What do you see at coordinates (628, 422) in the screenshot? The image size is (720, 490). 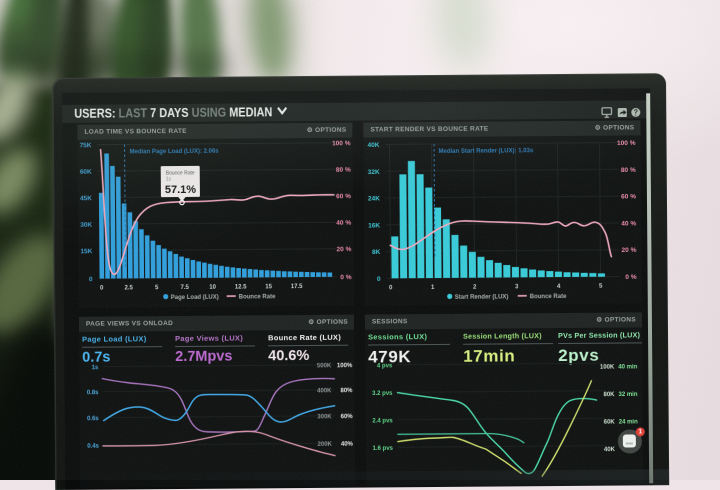 I see `svg-text: 24 min` at bounding box center [628, 422].